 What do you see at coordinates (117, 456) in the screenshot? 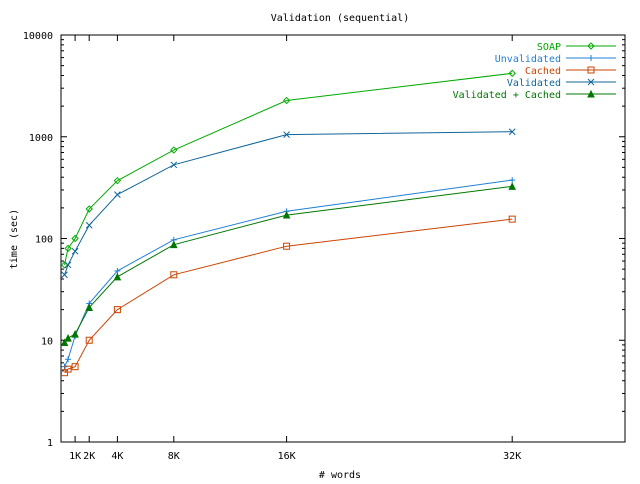
I see `x-tick-label: 4K` at bounding box center [117, 456].